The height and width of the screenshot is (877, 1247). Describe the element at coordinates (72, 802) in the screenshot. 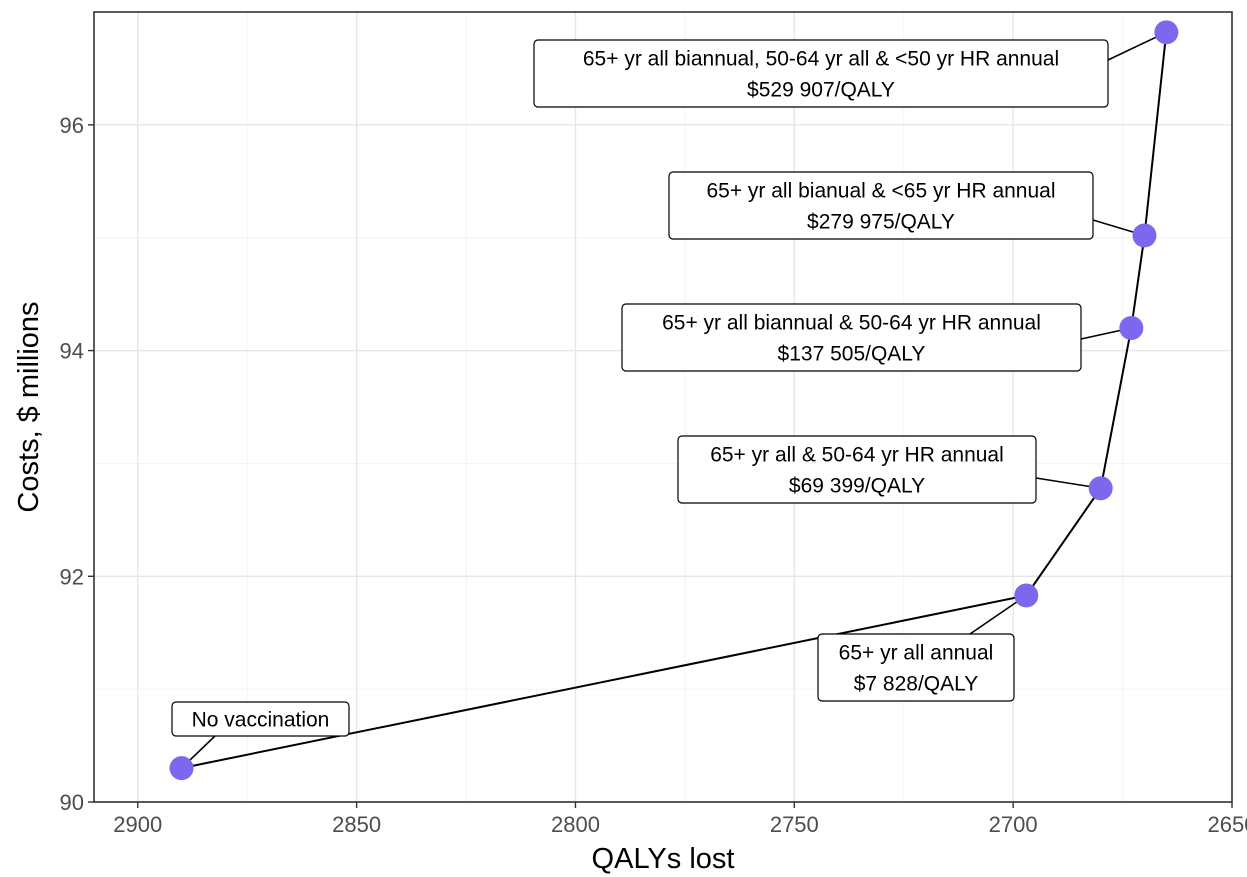

I see `y-tick-label: 90` at that location.